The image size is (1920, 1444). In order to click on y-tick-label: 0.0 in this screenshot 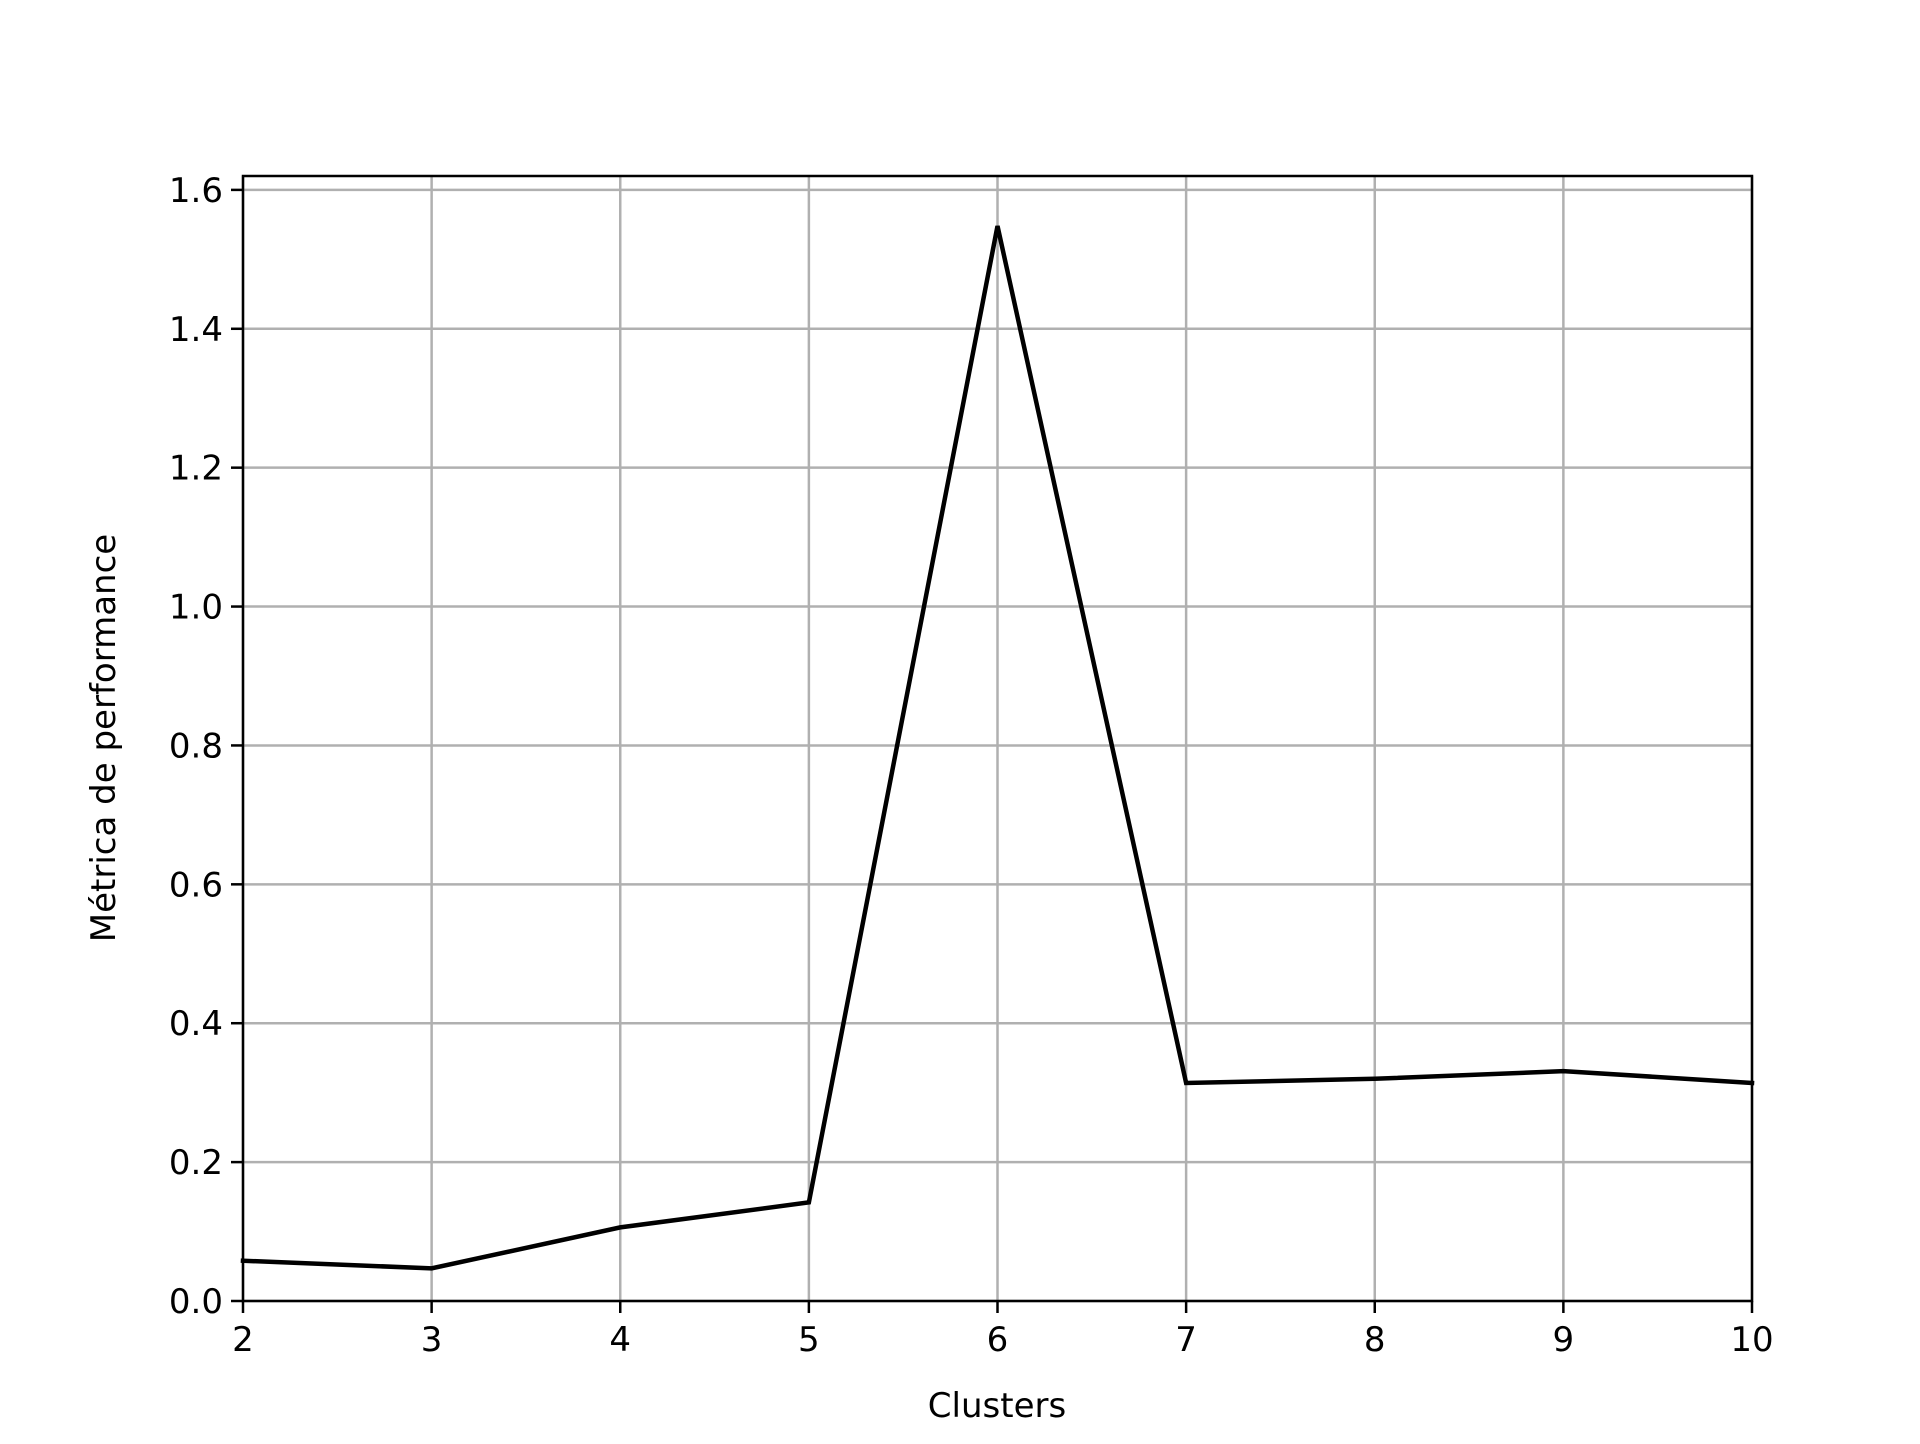, I will do `click(196, 1302)`.